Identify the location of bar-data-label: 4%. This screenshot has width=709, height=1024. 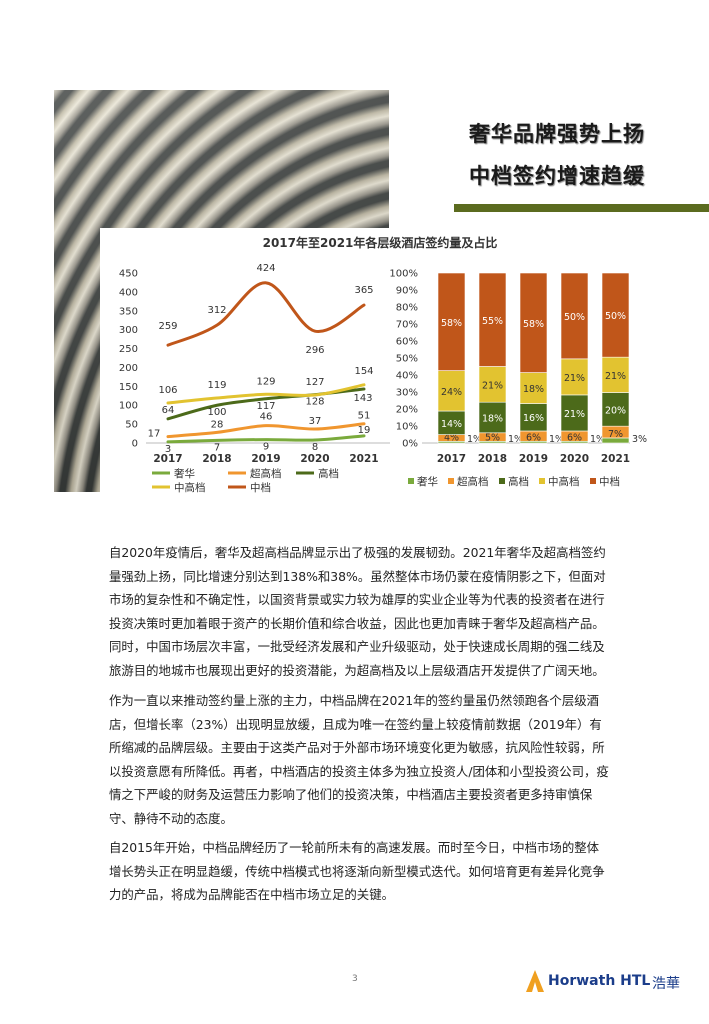
(451, 437).